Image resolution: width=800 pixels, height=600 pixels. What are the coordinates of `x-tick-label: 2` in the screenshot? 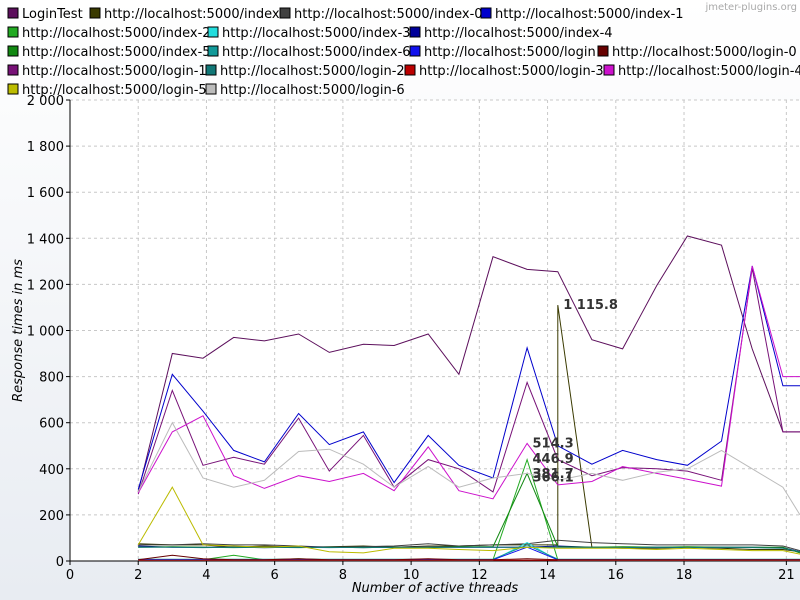 It's located at (138, 575).